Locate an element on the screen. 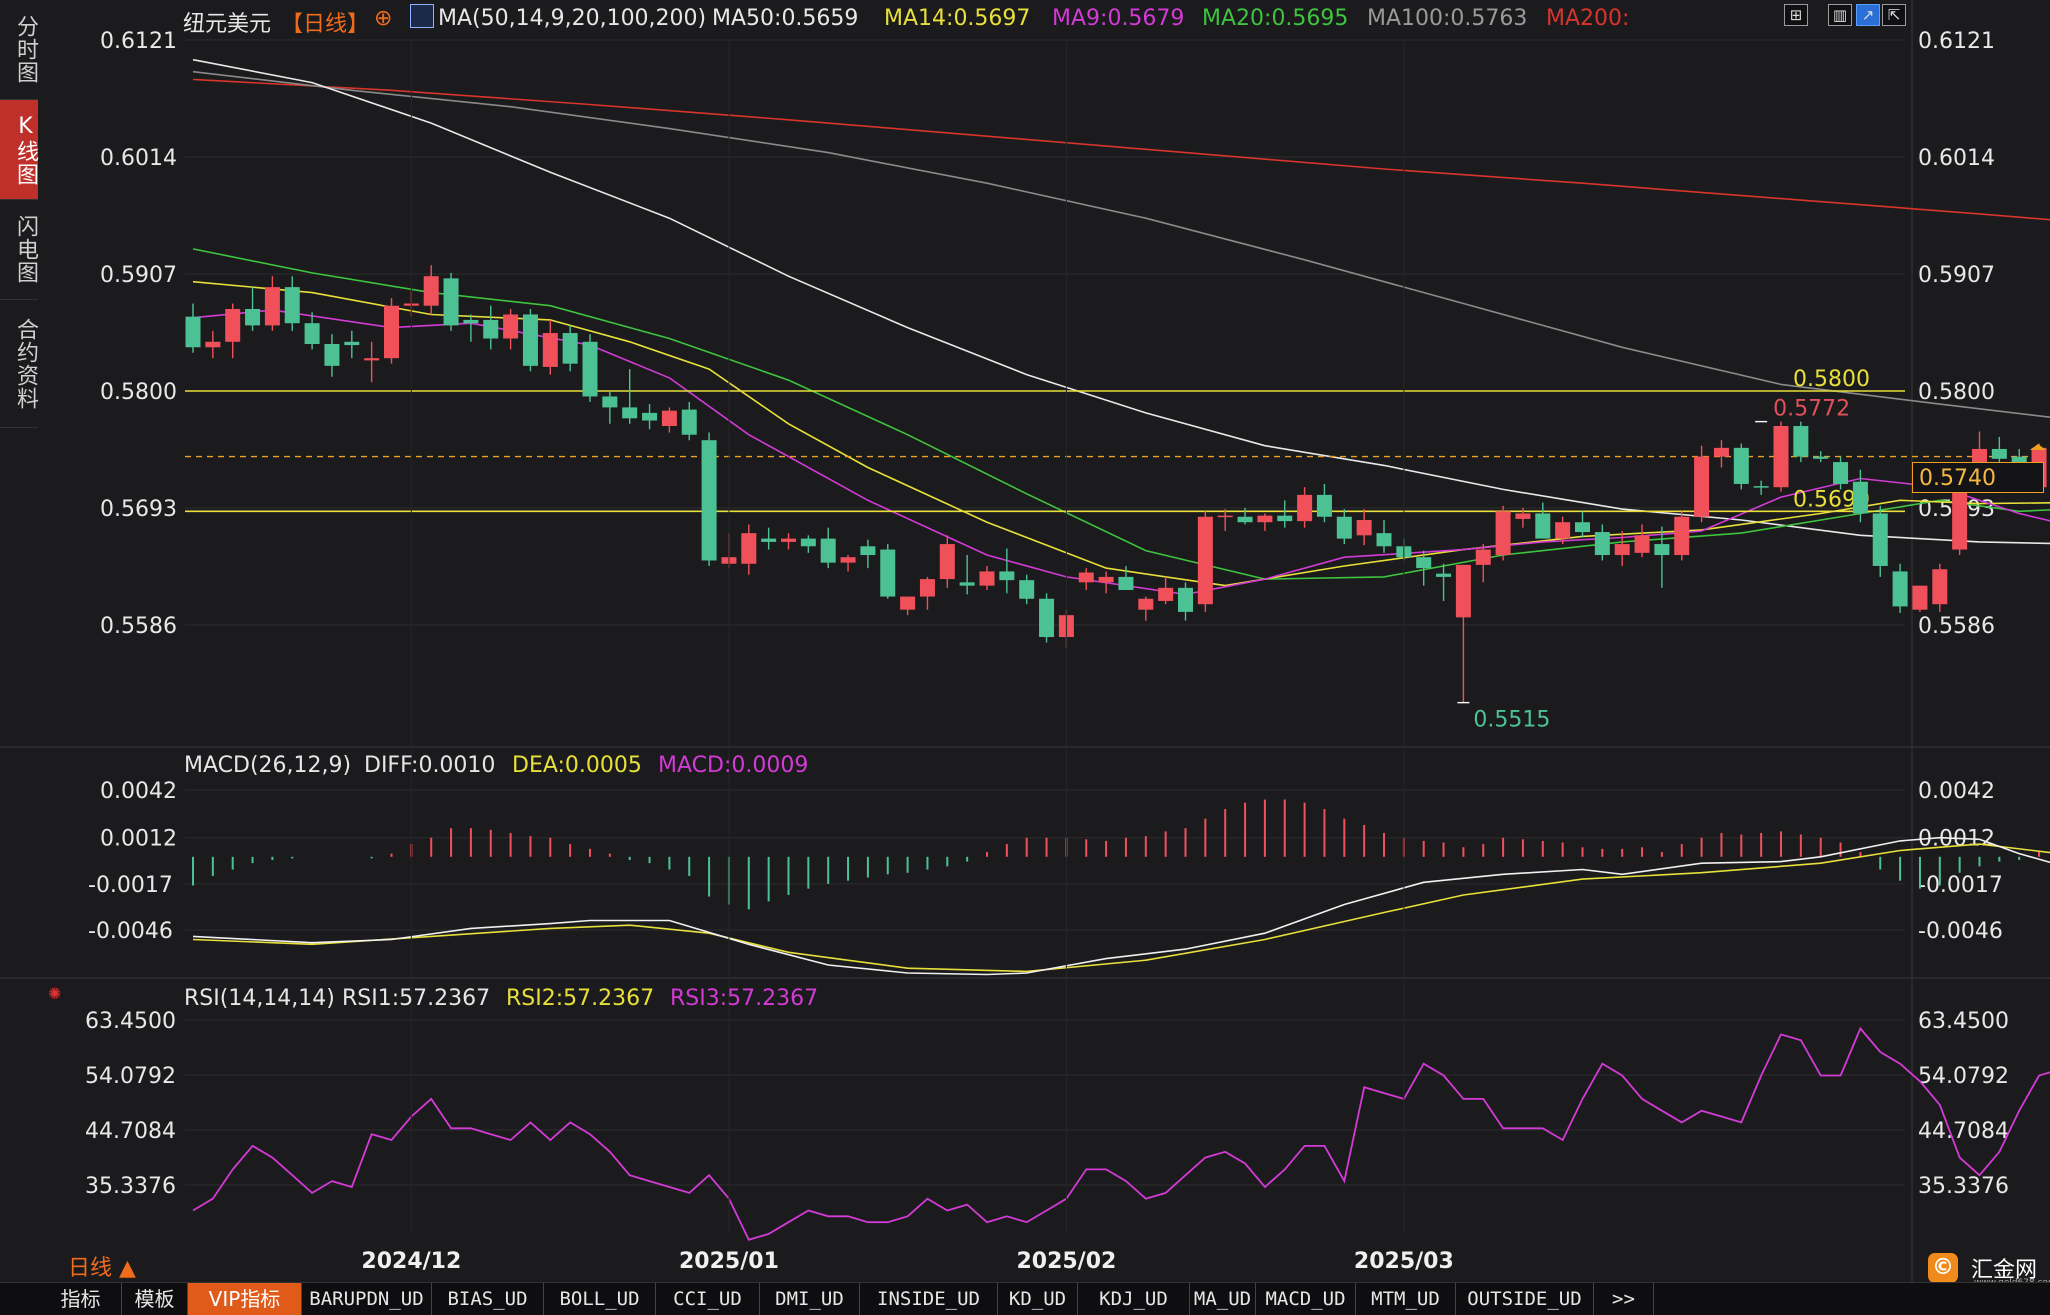 The image size is (2050, 1315). tab-kline: K线图 is located at coordinates (19, 150).